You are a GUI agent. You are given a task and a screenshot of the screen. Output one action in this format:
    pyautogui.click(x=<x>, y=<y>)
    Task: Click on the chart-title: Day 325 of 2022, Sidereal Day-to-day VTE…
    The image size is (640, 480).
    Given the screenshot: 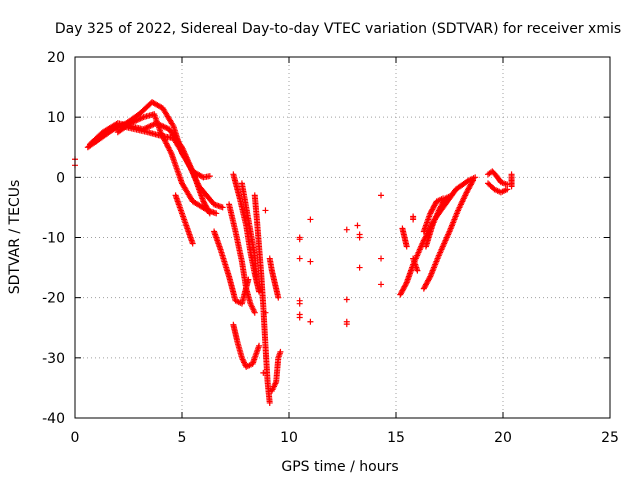 What is the action you would take?
    pyautogui.click(x=338, y=29)
    